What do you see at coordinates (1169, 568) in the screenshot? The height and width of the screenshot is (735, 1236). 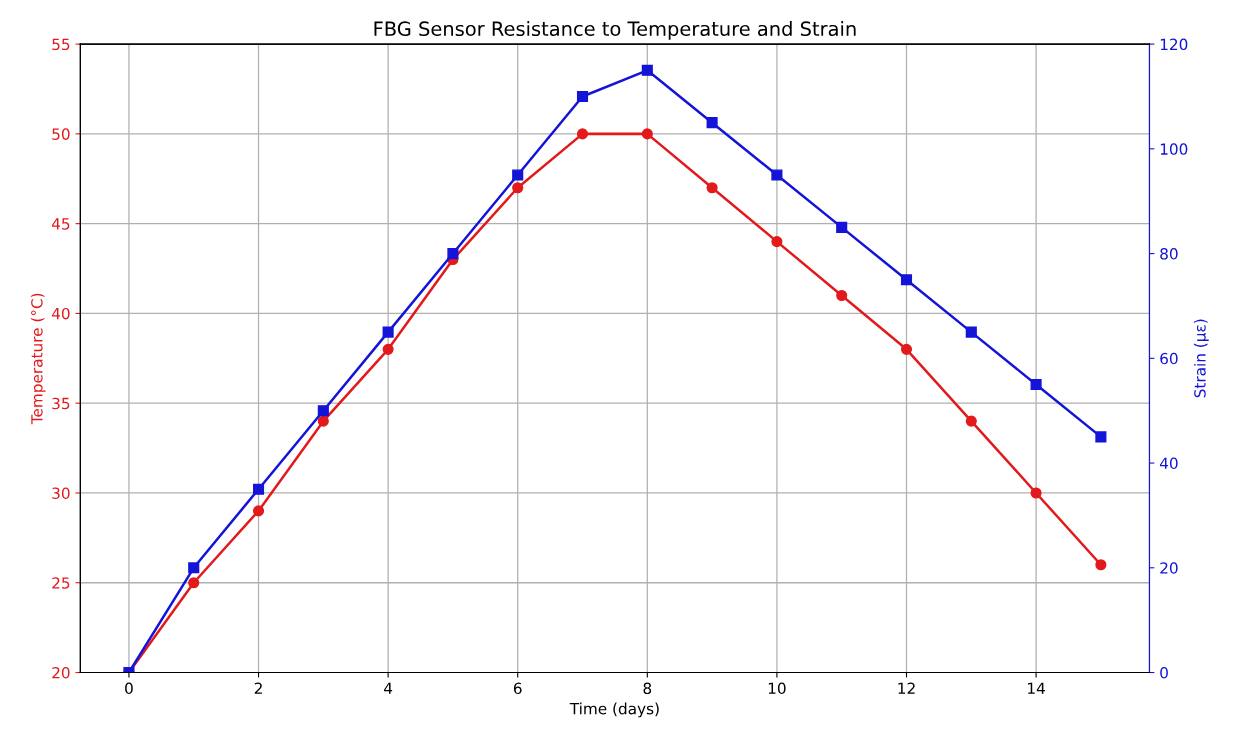 I see `y2-tick-label: 20` at bounding box center [1169, 568].